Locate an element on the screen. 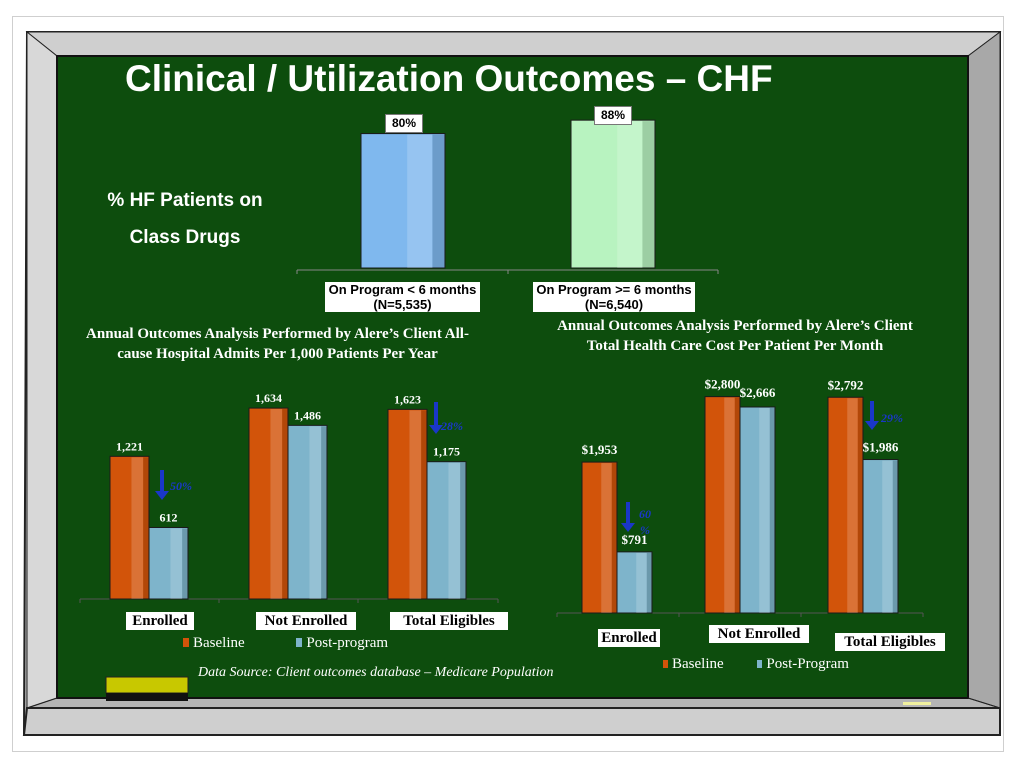 The height and width of the screenshot is (768, 1024). hf-category-line: (N=5,535) is located at coordinates (402, 304).